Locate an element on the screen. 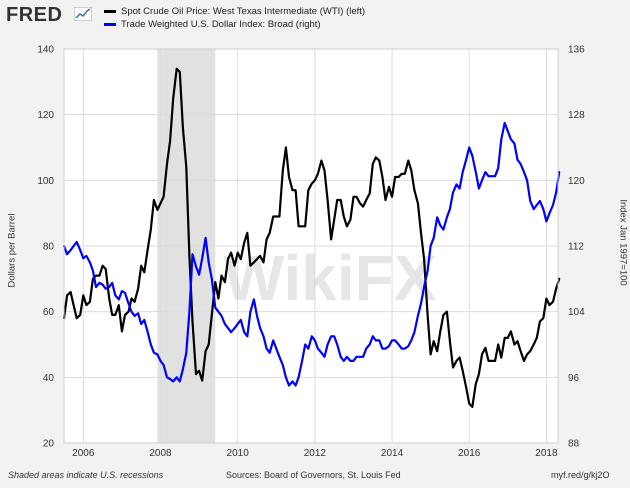 Image resolution: width=630 pixels, height=488 pixels. x-tick-label: 2006 is located at coordinates (83, 453).